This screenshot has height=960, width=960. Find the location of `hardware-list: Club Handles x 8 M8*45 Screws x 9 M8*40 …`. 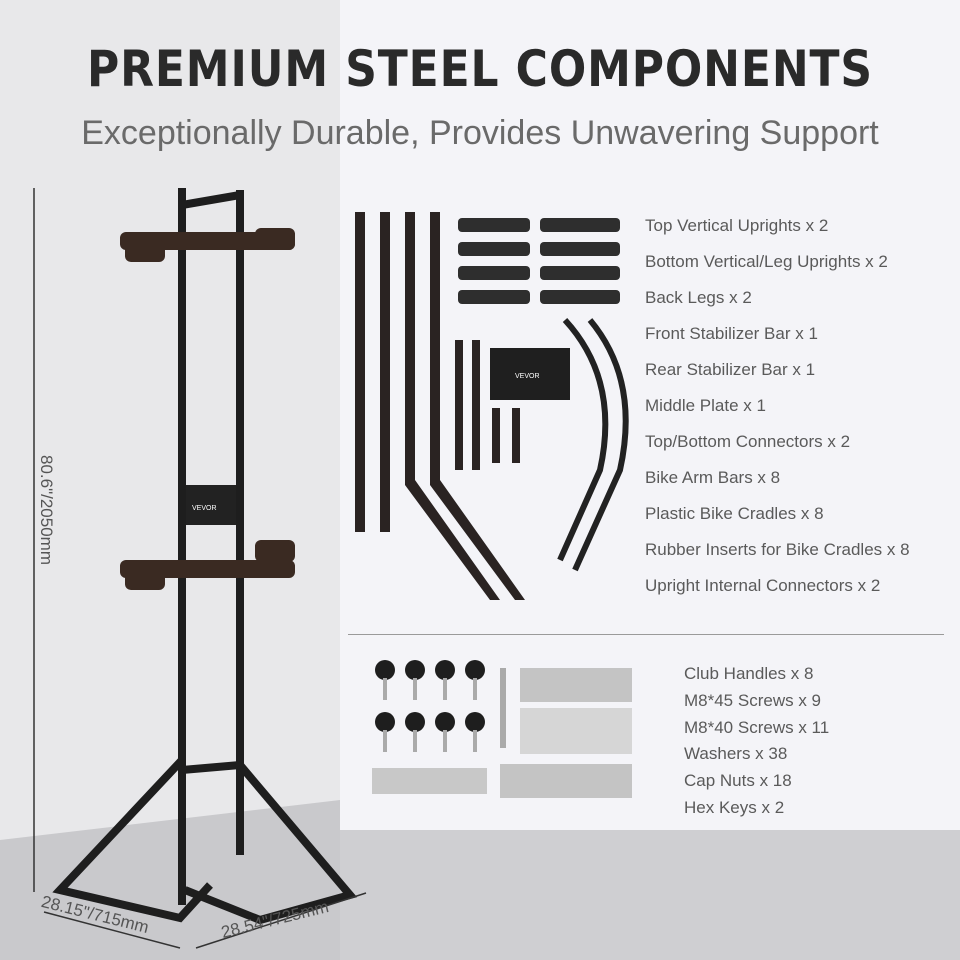

hardware-list: Club Handles x 8 M8*45 Screws x 9 M8*40 … is located at coordinates (756, 741).